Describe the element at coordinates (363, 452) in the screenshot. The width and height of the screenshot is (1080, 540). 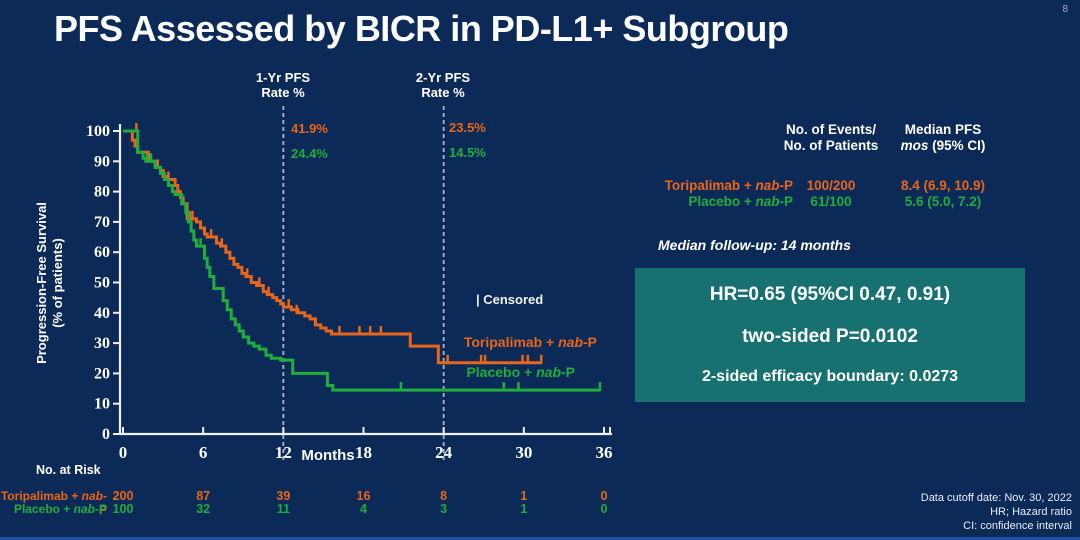
I see `x-tick-label: 18` at that location.